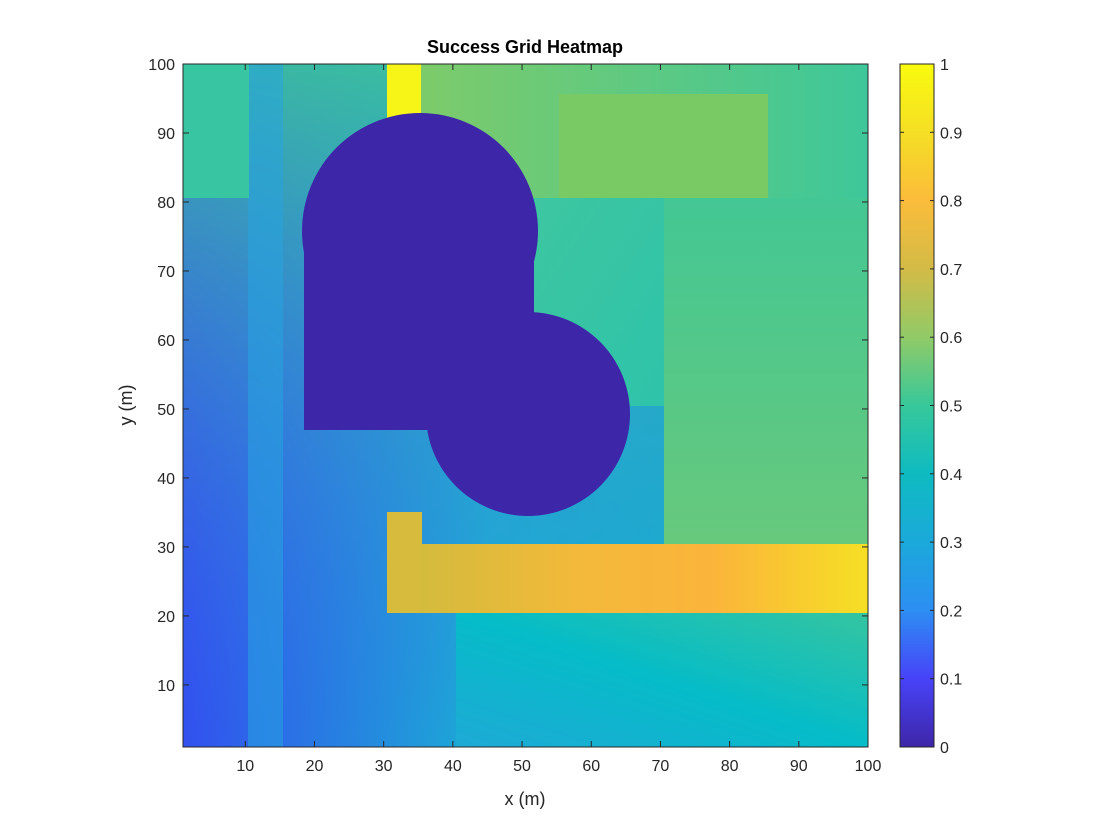  What do you see at coordinates (944, 65) in the screenshot?
I see `colorbar-tick-label: 1` at bounding box center [944, 65].